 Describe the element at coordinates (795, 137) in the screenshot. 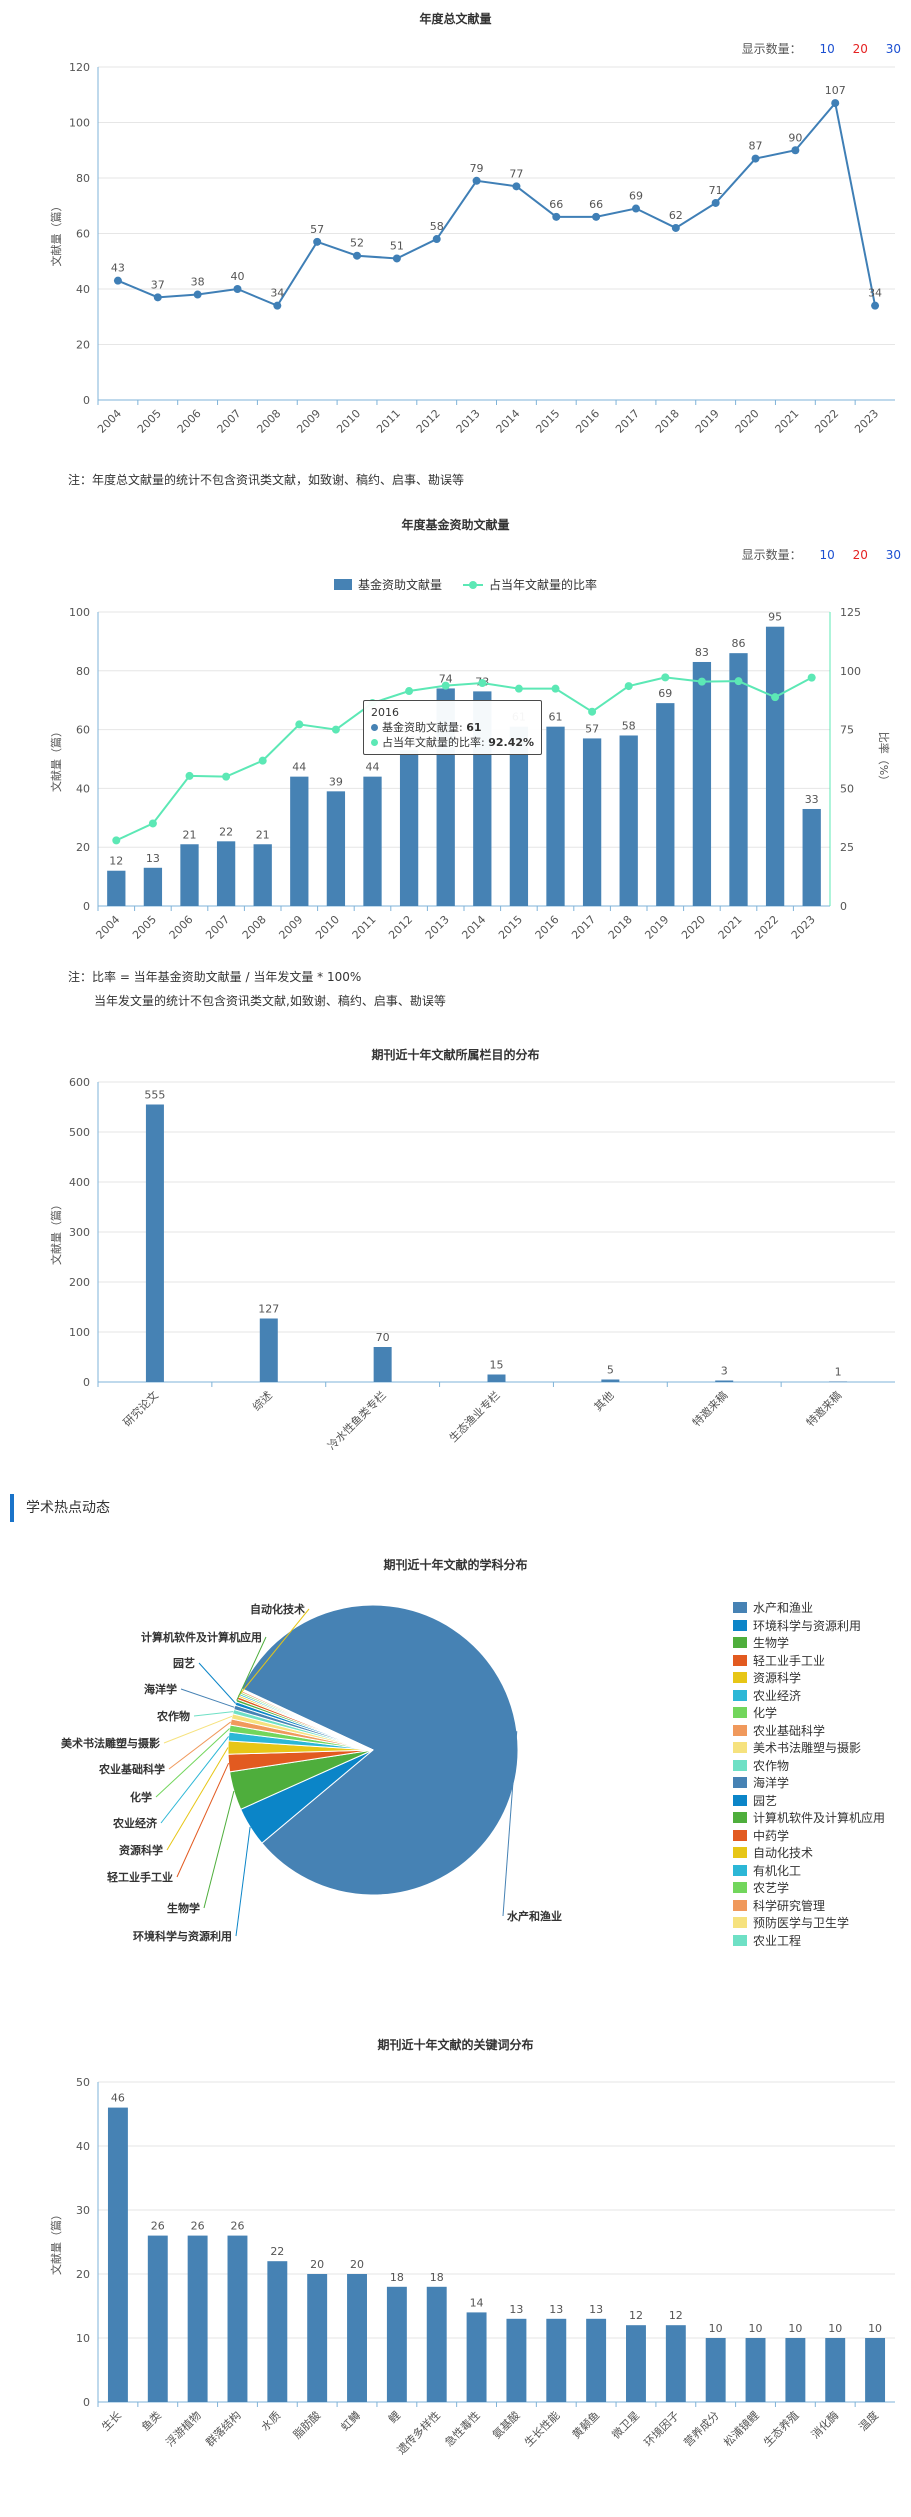

I see `data-label: 90` at that location.